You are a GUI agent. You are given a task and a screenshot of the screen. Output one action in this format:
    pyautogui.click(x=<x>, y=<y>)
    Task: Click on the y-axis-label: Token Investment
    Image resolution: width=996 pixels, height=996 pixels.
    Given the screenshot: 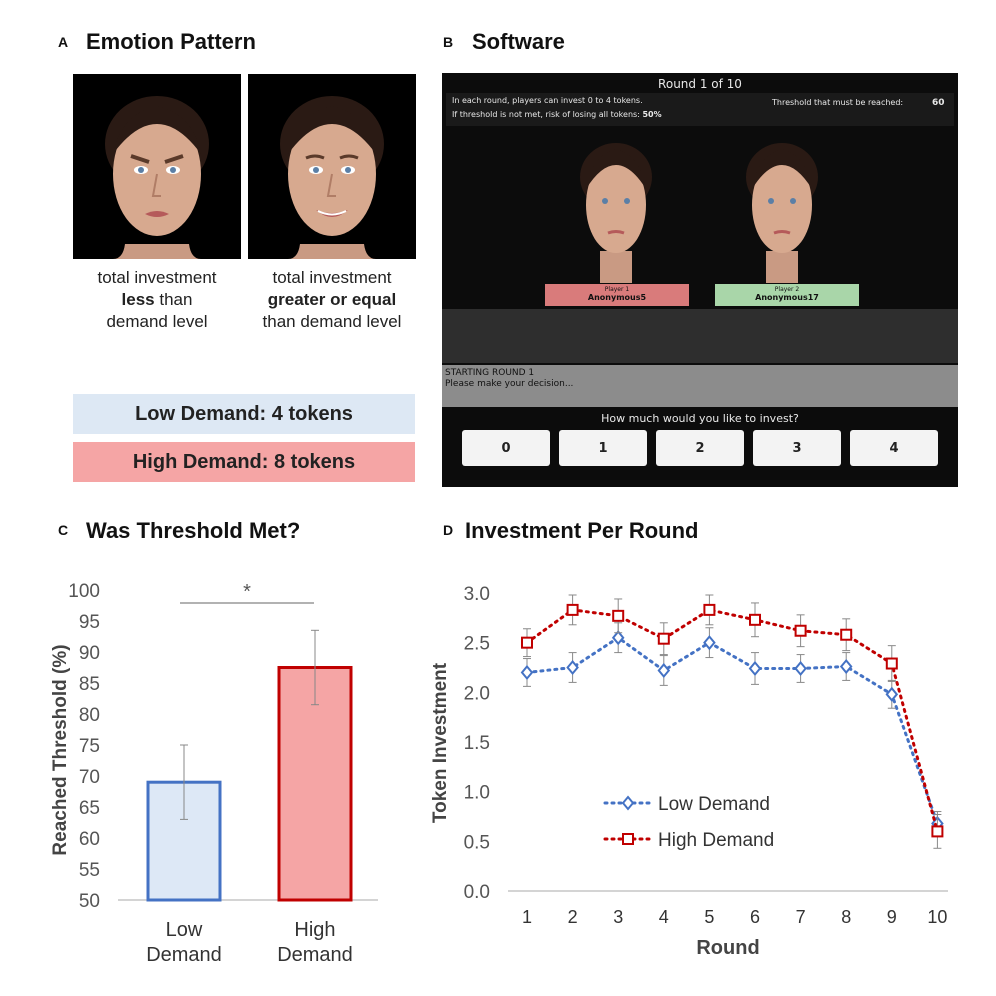 What is the action you would take?
    pyautogui.click(x=440, y=742)
    